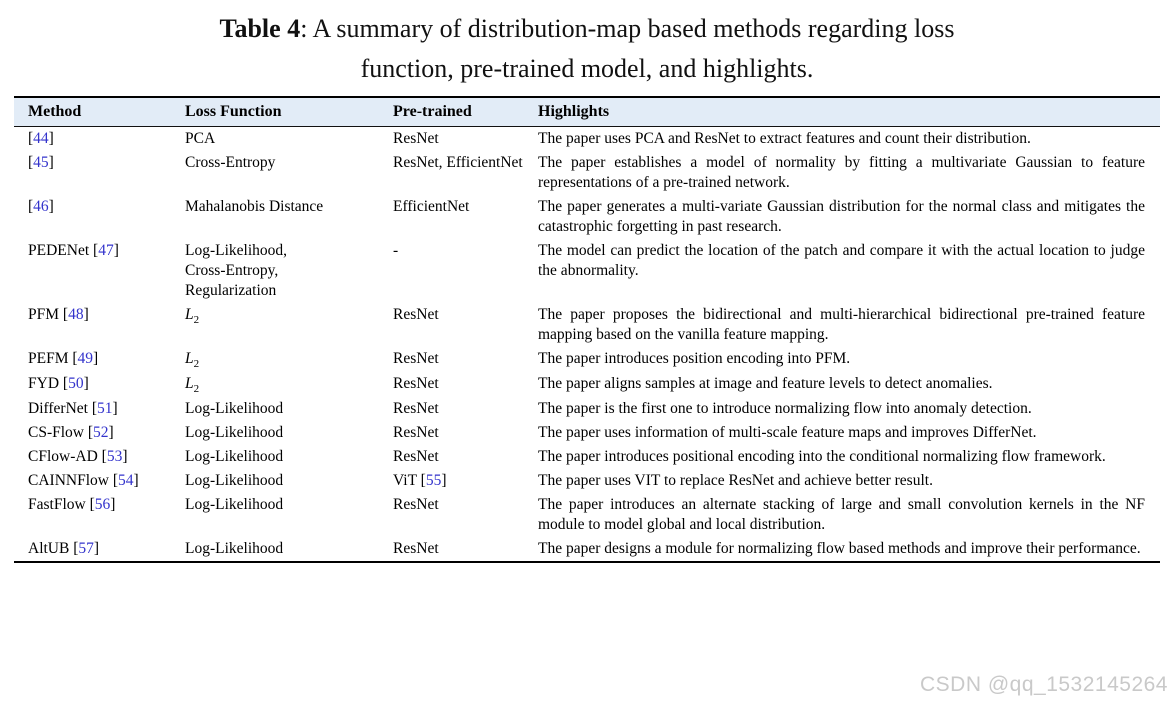 This screenshot has width=1174, height=706. Describe the element at coordinates (64, 549) in the screenshot. I see `method-cell: AltUB [57]` at that location.